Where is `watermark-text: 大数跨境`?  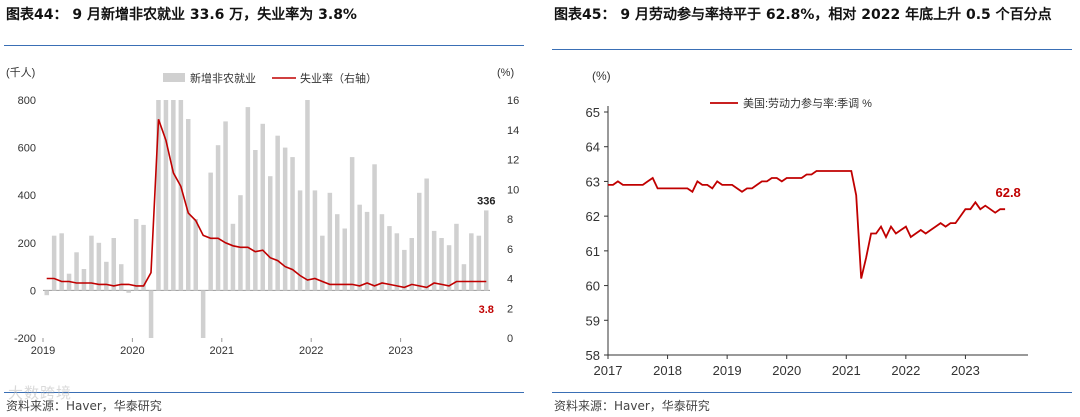 watermark-text: 大数跨境 is located at coordinates (40, 393).